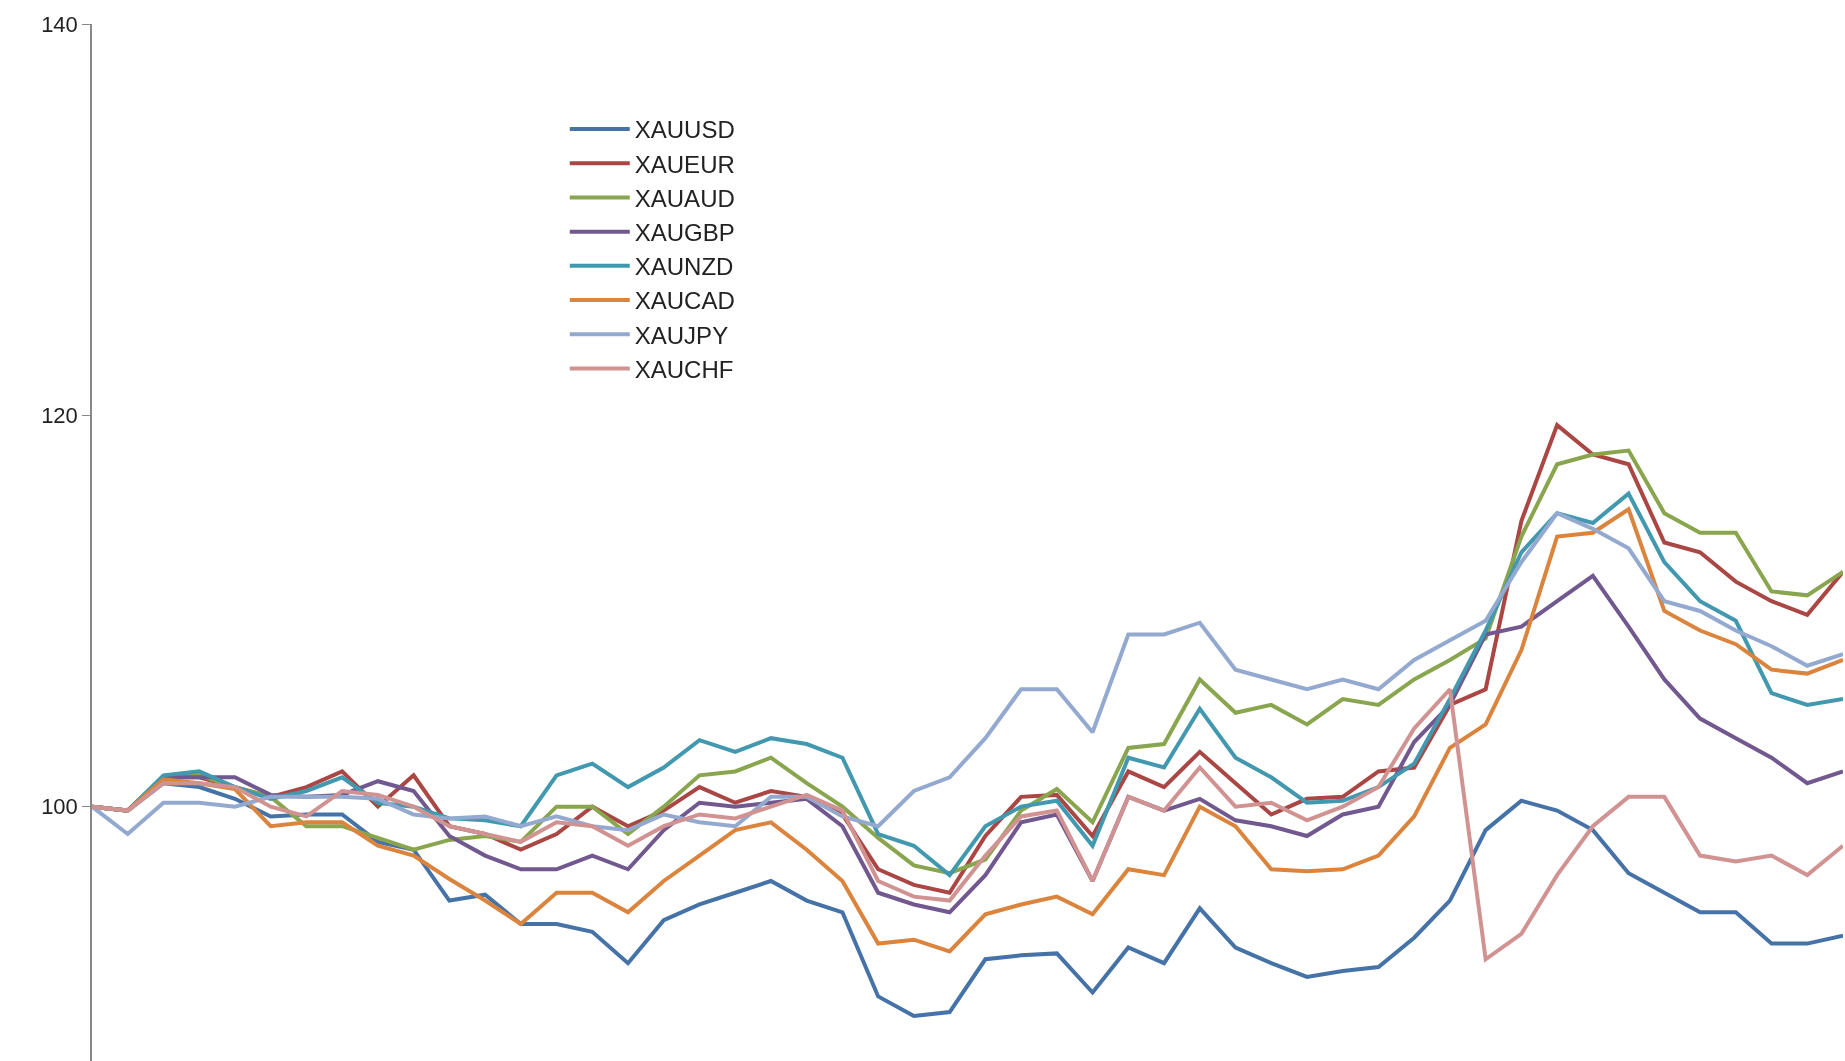 Image resolution: width=1845 pixels, height=1061 pixels. What do you see at coordinates (59, 807) in the screenshot?
I see `y-tick-label: 100` at bounding box center [59, 807].